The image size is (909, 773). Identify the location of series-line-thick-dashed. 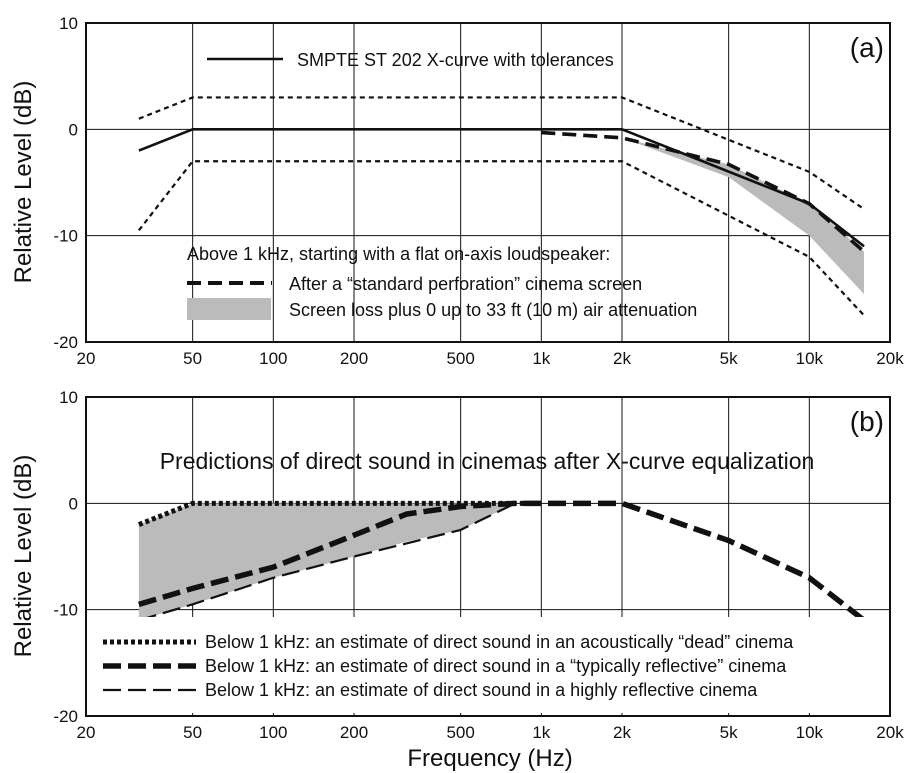
(502, 561).